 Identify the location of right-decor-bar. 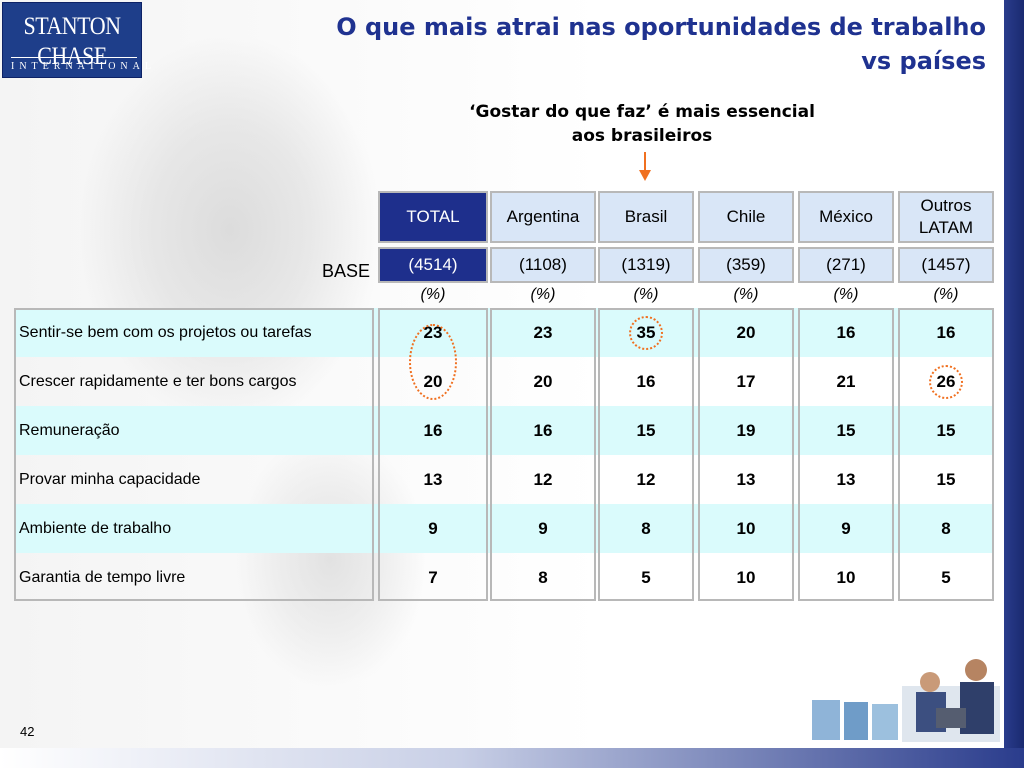
(1014, 384).